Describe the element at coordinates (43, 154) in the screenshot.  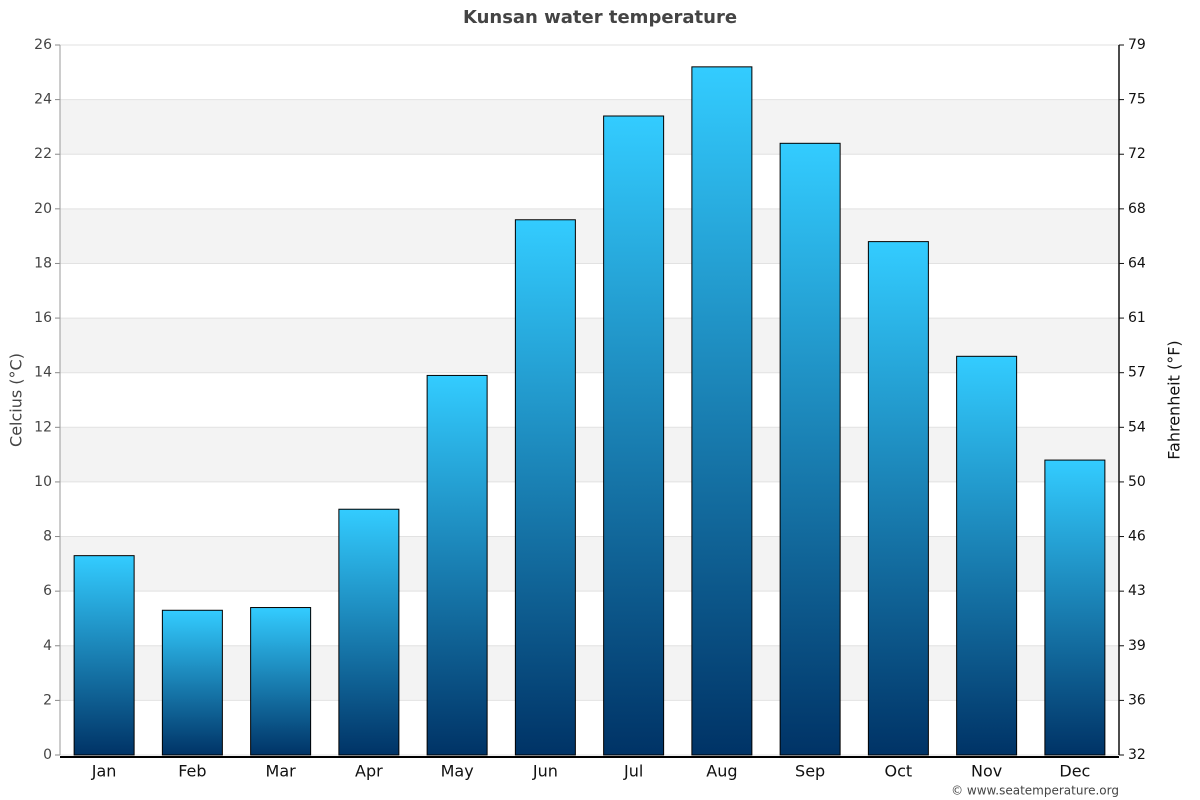
I see `y-tick-label: 22` at that location.